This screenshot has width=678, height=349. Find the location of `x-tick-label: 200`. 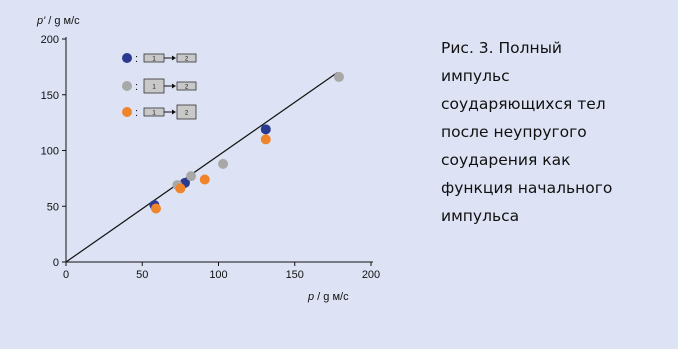

x-tick-label: 200 is located at coordinates (371, 275).